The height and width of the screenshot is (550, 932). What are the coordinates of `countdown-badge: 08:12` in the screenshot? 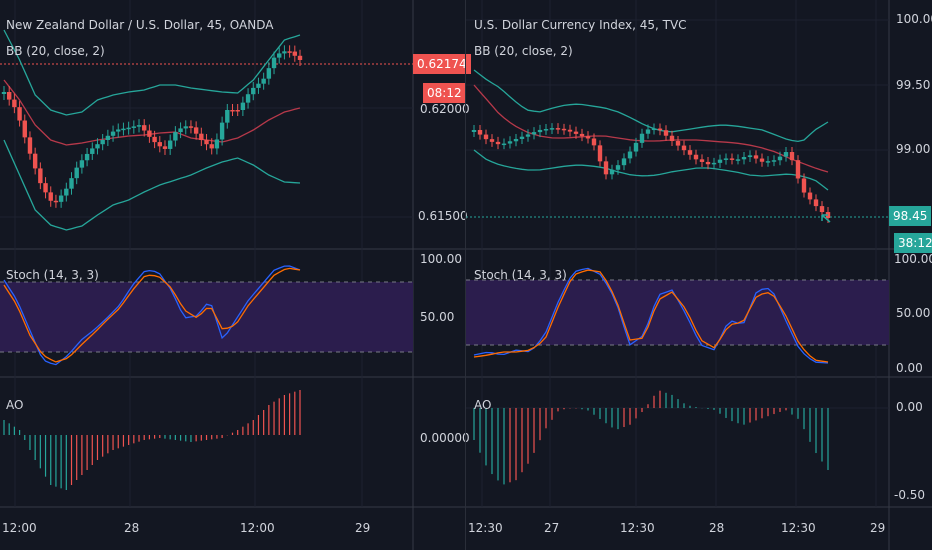 It's located at (444, 93).